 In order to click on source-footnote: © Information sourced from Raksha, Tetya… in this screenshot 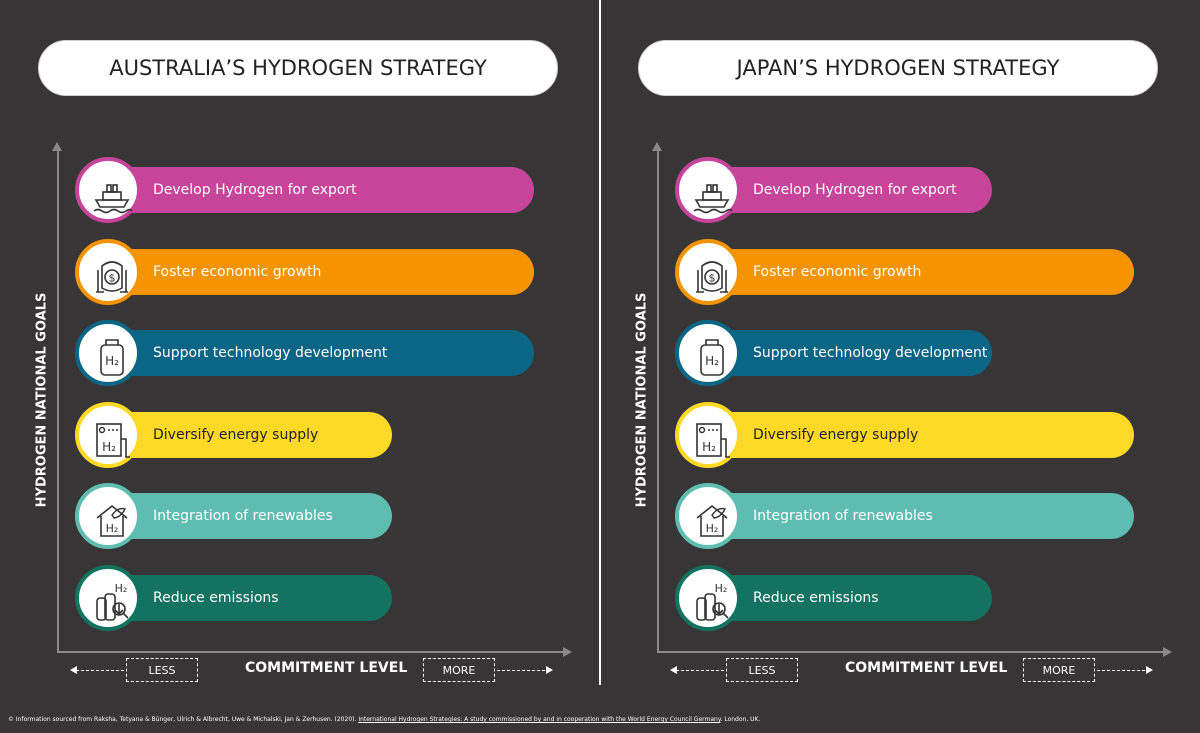, I will do `click(384, 719)`.